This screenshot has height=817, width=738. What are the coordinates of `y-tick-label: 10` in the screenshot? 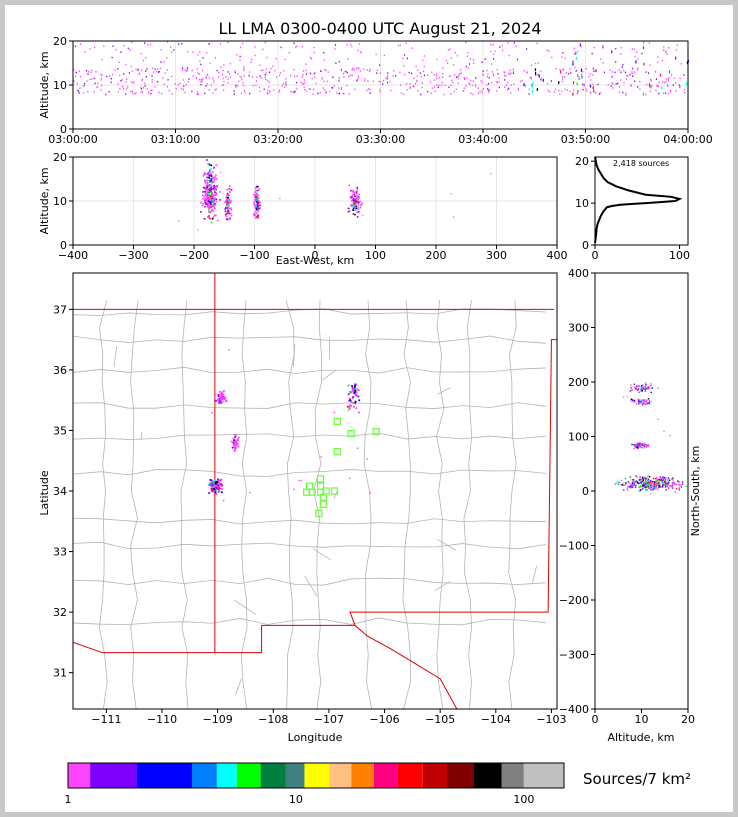 It's located at (60, 85).